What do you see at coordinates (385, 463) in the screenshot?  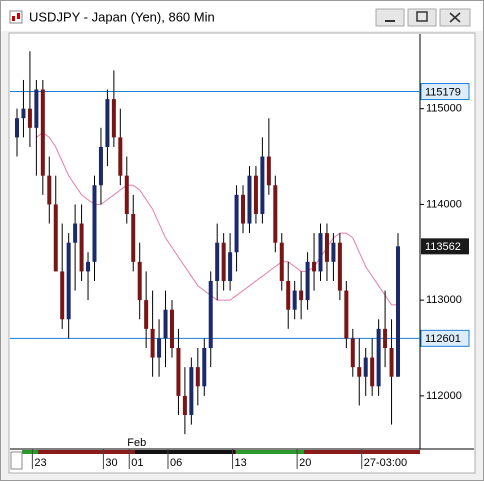 I see `x-tick-label: 27-03:00` at bounding box center [385, 463].